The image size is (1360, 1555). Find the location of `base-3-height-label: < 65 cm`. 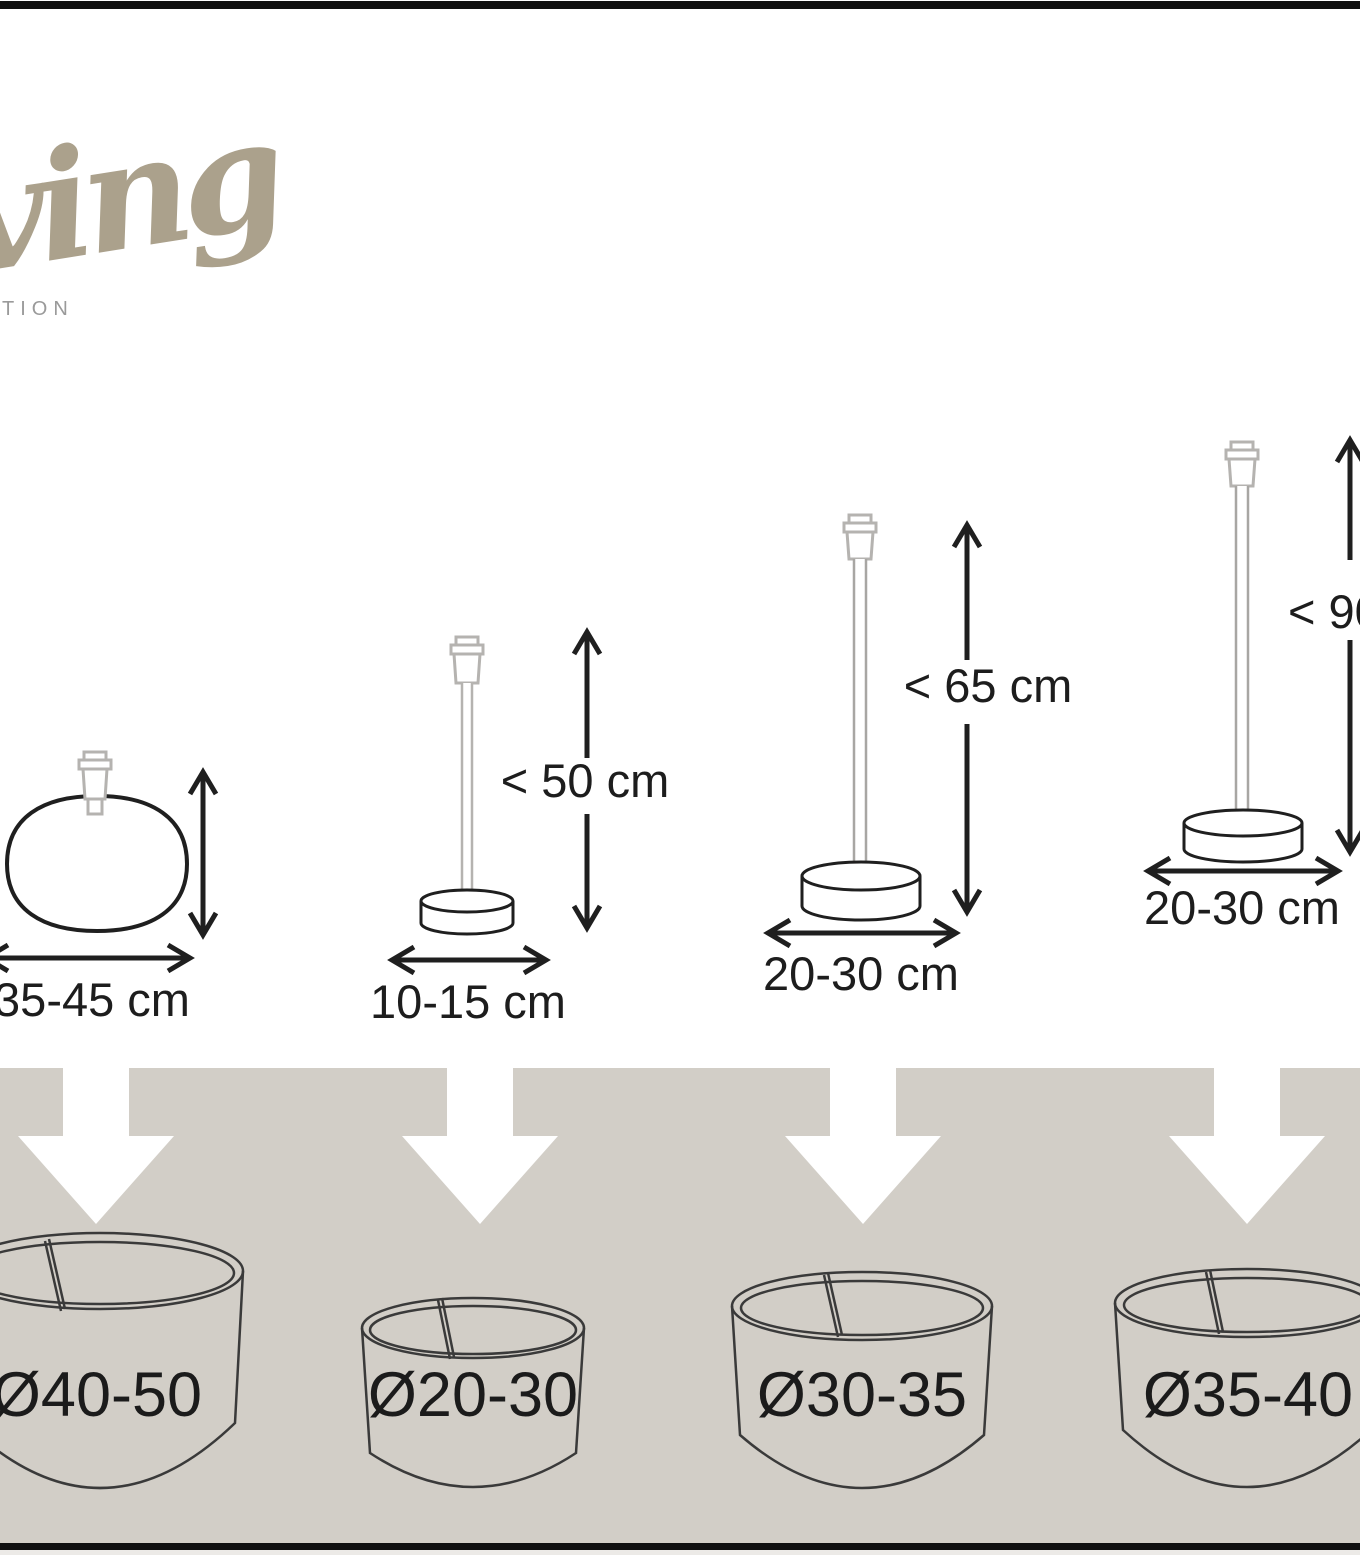

base-3-height-label: < 65 cm is located at coordinates (988, 685).